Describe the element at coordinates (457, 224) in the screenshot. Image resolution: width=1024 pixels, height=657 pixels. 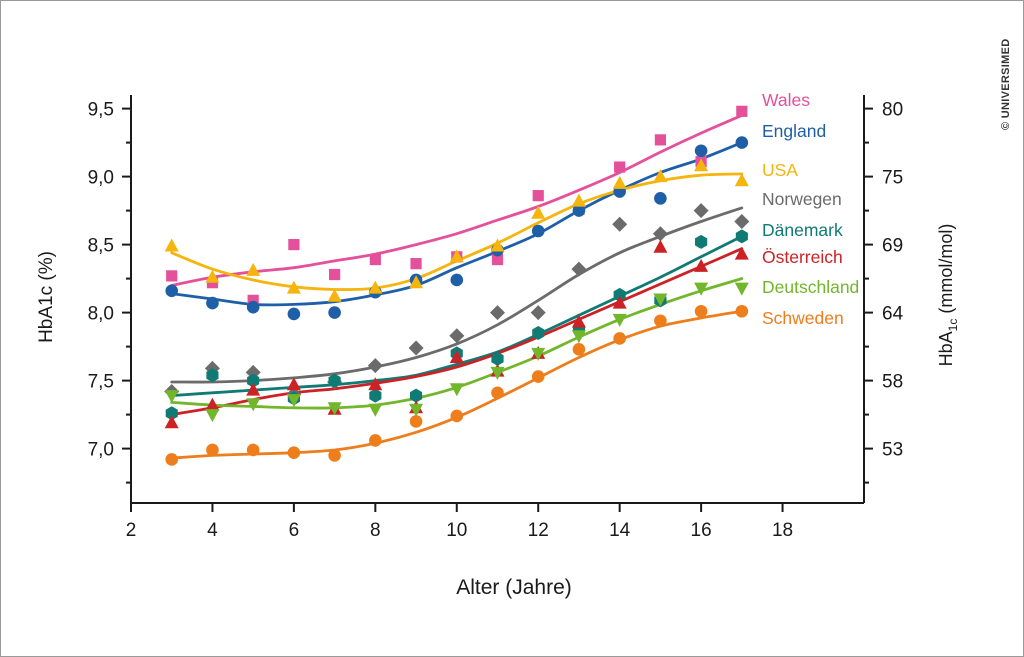
I see `fit-line-england` at that location.